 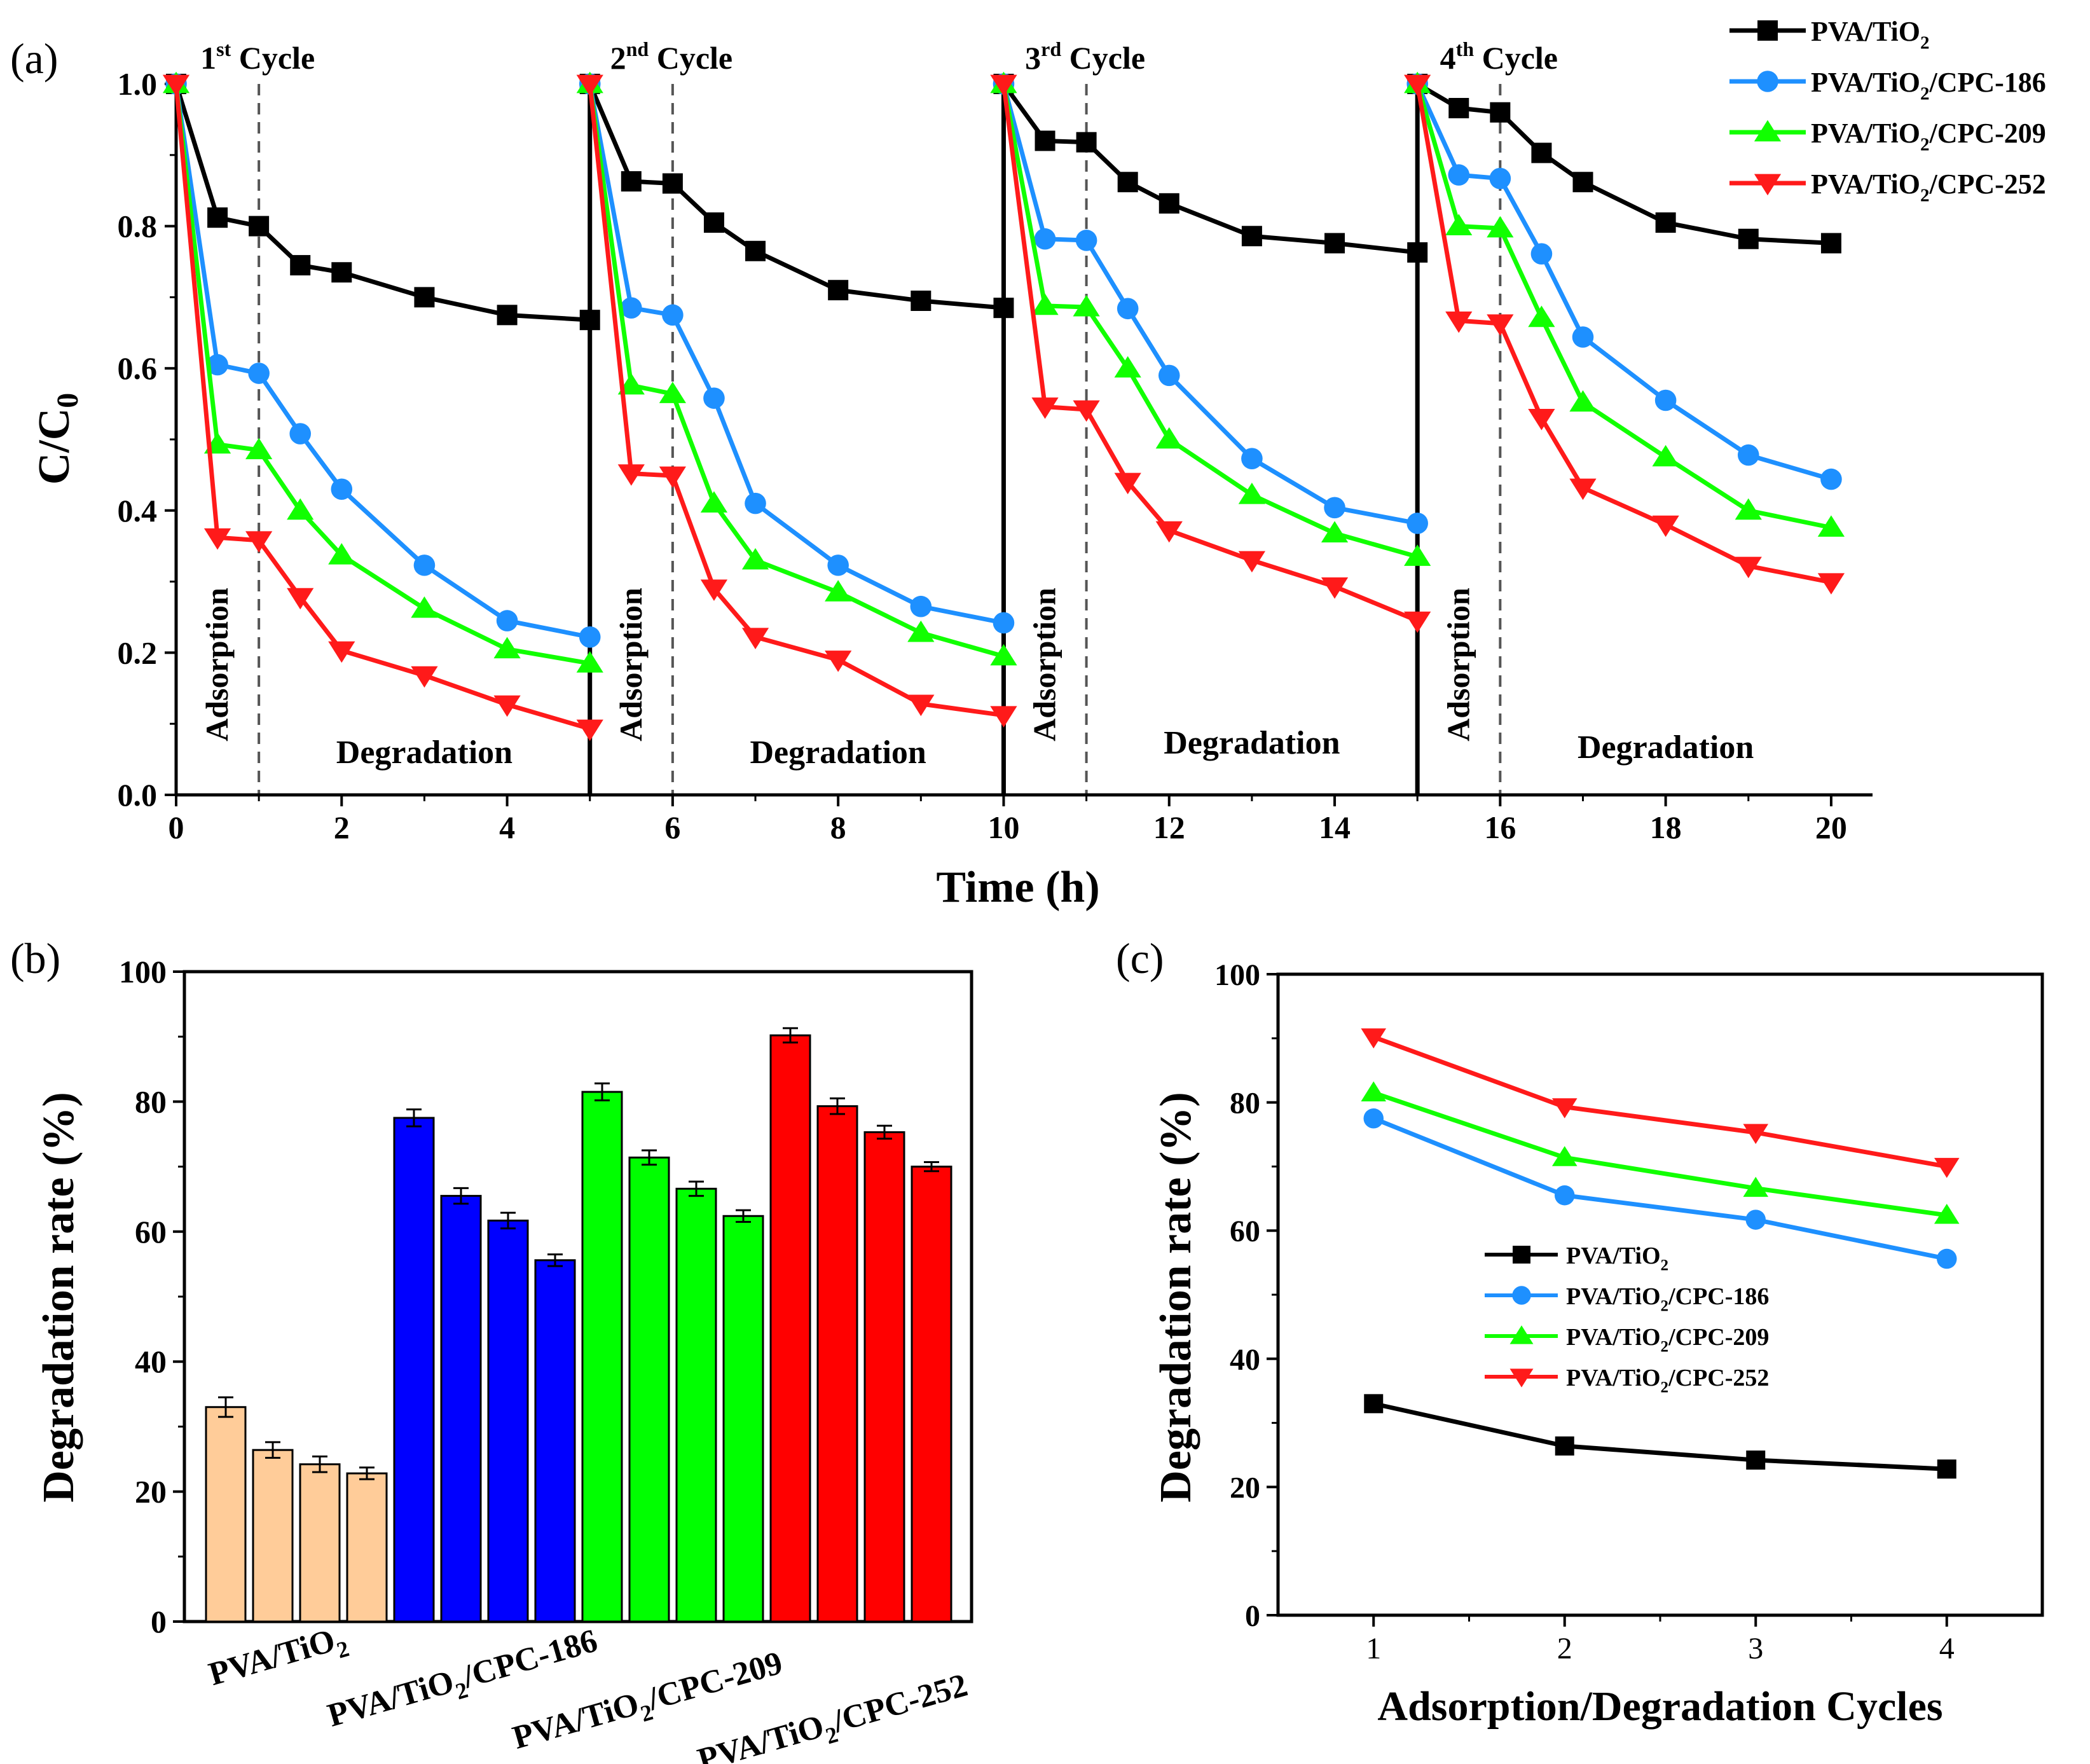 What do you see at coordinates (637, 49) in the screenshot?
I see `cycle-ordinal: nd` at bounding box center [637, 49].